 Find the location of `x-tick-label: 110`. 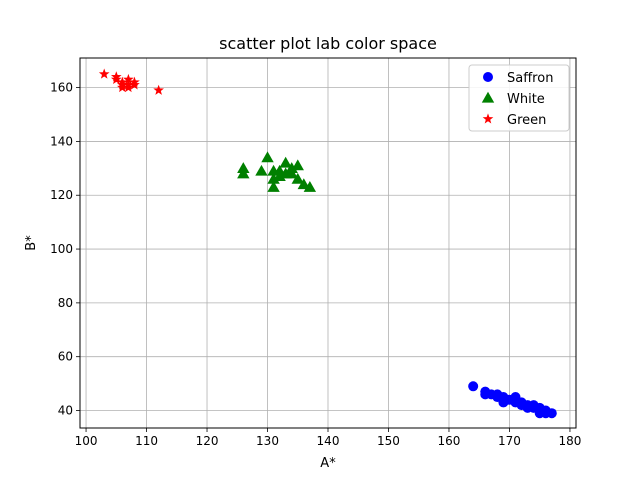

x-tick-label: 110 is located at coordinates (146, 441).